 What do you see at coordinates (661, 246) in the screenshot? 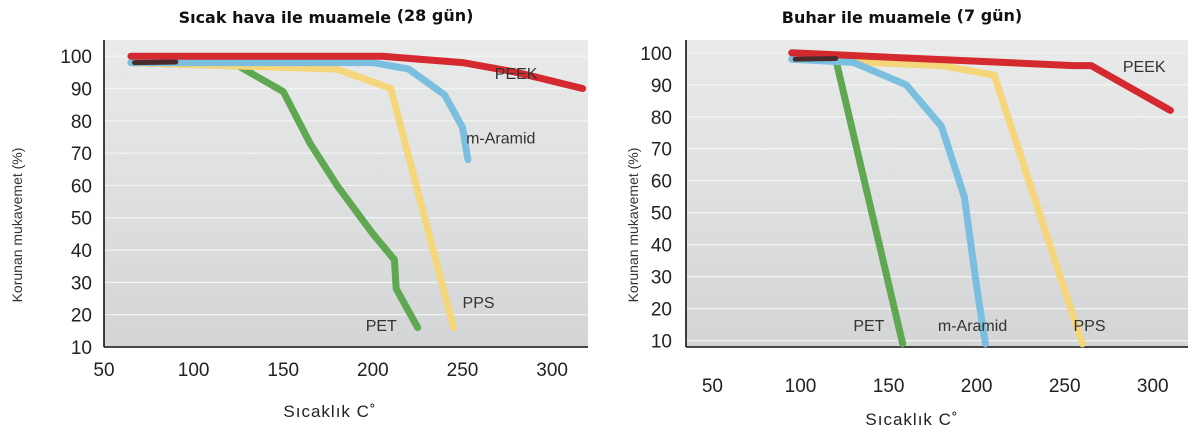
I see `steam-y-tick-40: 40` at bounding box center [661, 246].